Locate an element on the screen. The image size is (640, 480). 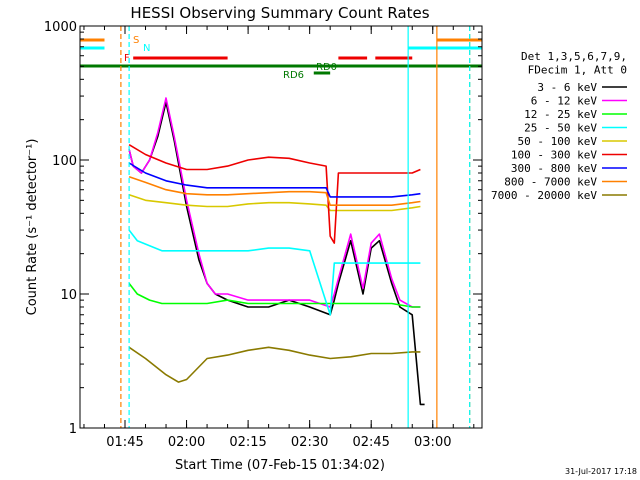
series-line-12-25-kev is located at coordinates (274, 295).